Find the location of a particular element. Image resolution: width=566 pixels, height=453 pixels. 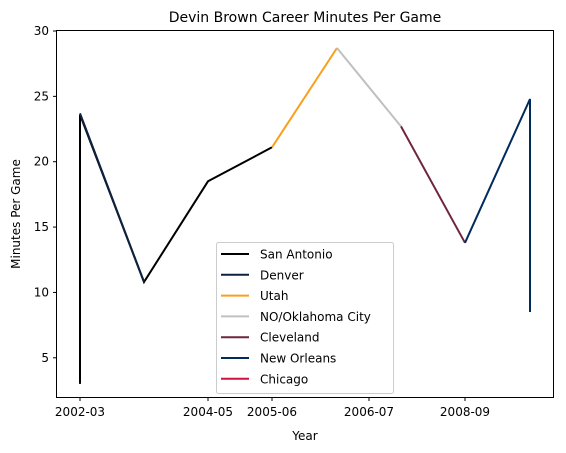

x-tick-label: 2005-06 is located at coordinates (272, 412).